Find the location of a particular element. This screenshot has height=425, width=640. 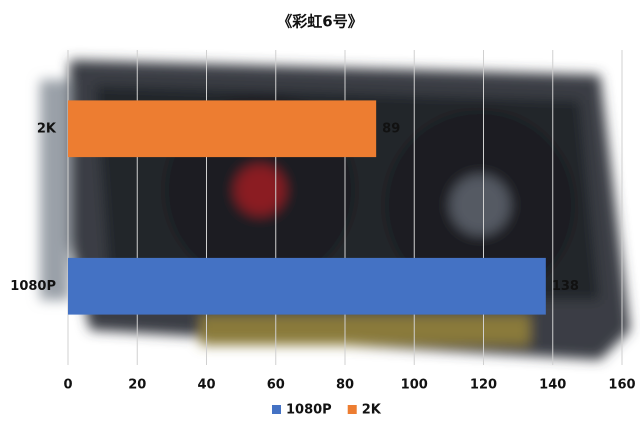

data-label: 89 is located at coordinates (391, 128).